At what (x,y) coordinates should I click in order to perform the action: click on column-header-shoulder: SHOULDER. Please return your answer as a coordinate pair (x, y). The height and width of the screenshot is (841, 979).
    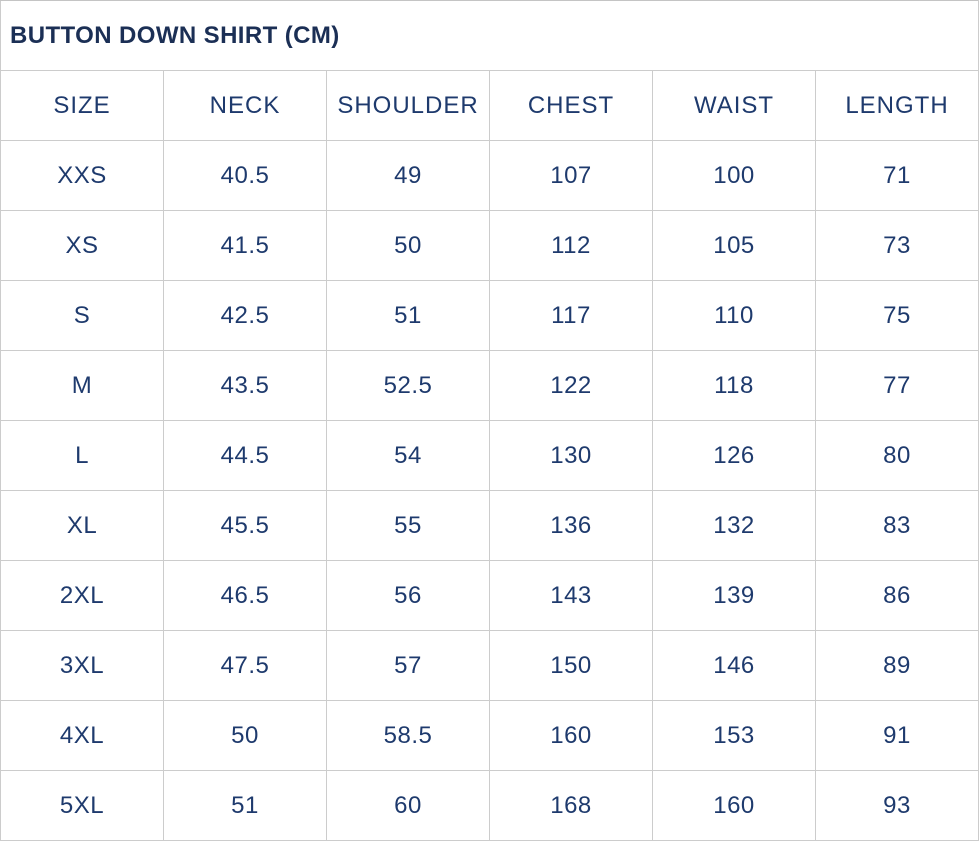
    Looking at the image, I should click on (408, 105).